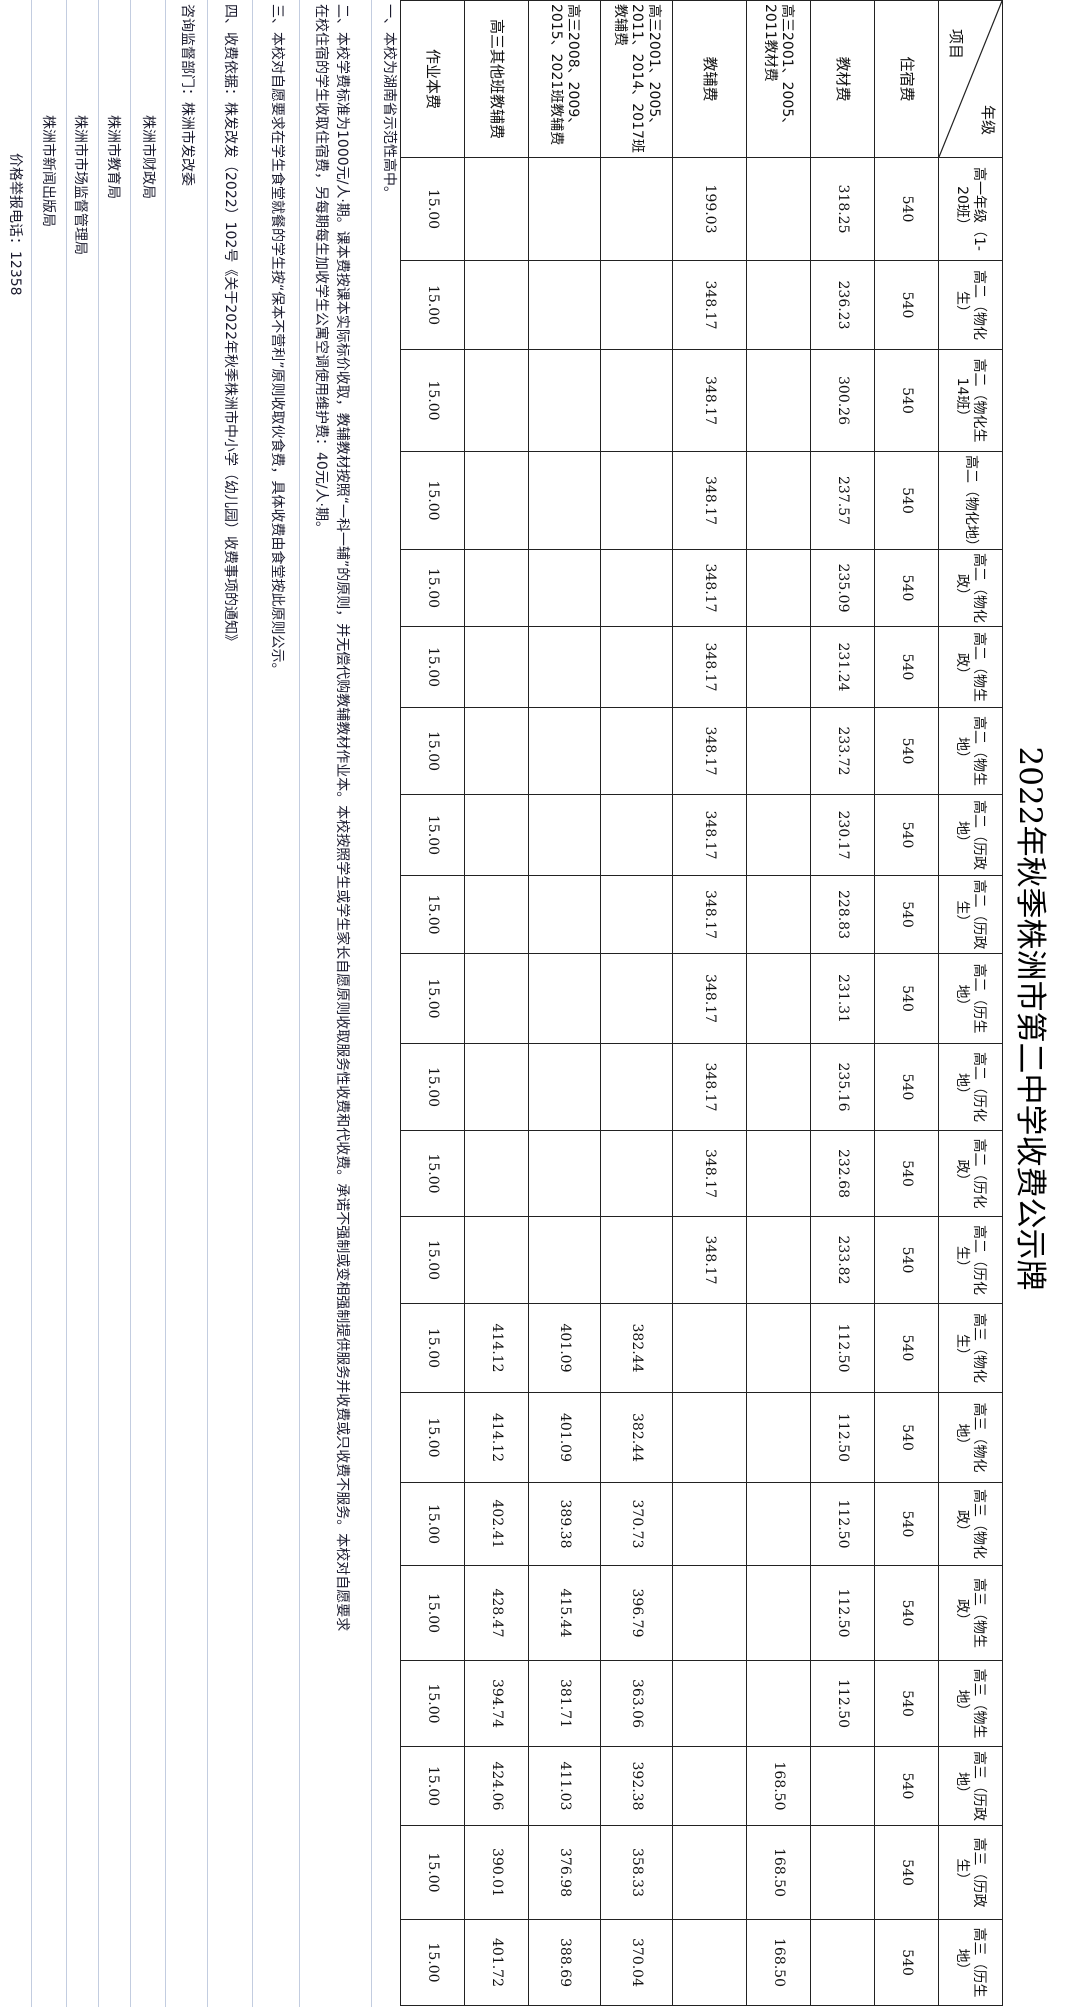 This screenshot has width=1080, height=2007. Describe the element at coordinates (970, 1703) in the screenshot. I see `column-header: 高三（物生地）` at that location.